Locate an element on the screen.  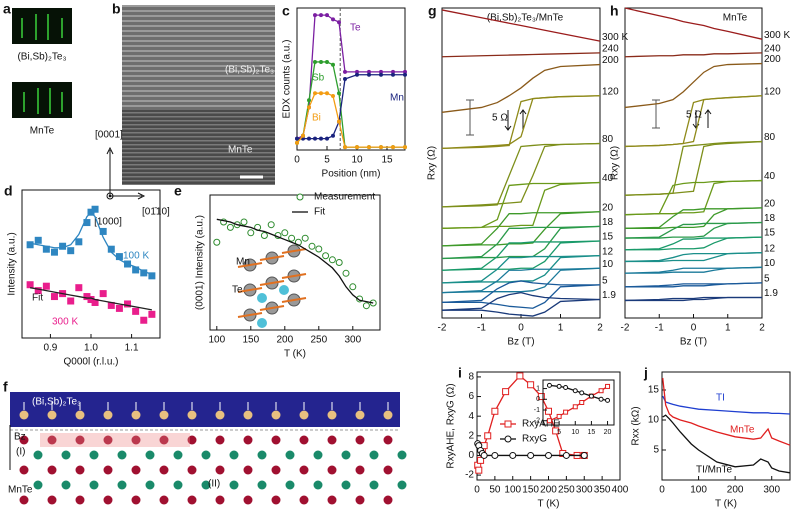
x-tick-label: 0 is located at coordinates (662, 490).